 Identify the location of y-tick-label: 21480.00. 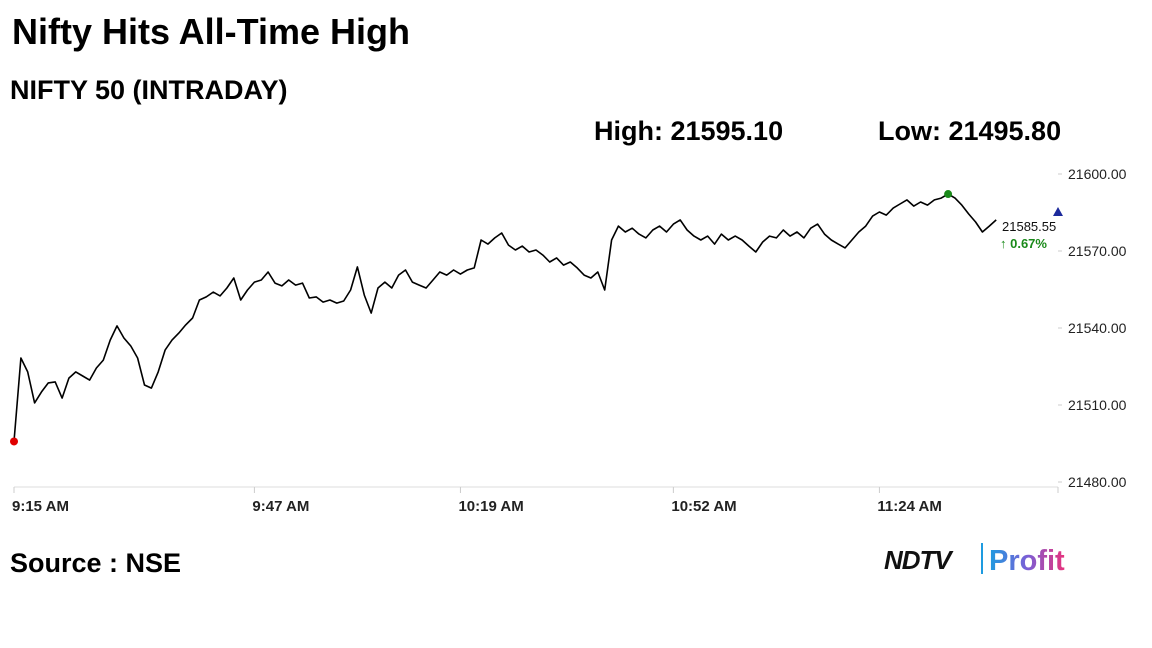
(1097, 482).